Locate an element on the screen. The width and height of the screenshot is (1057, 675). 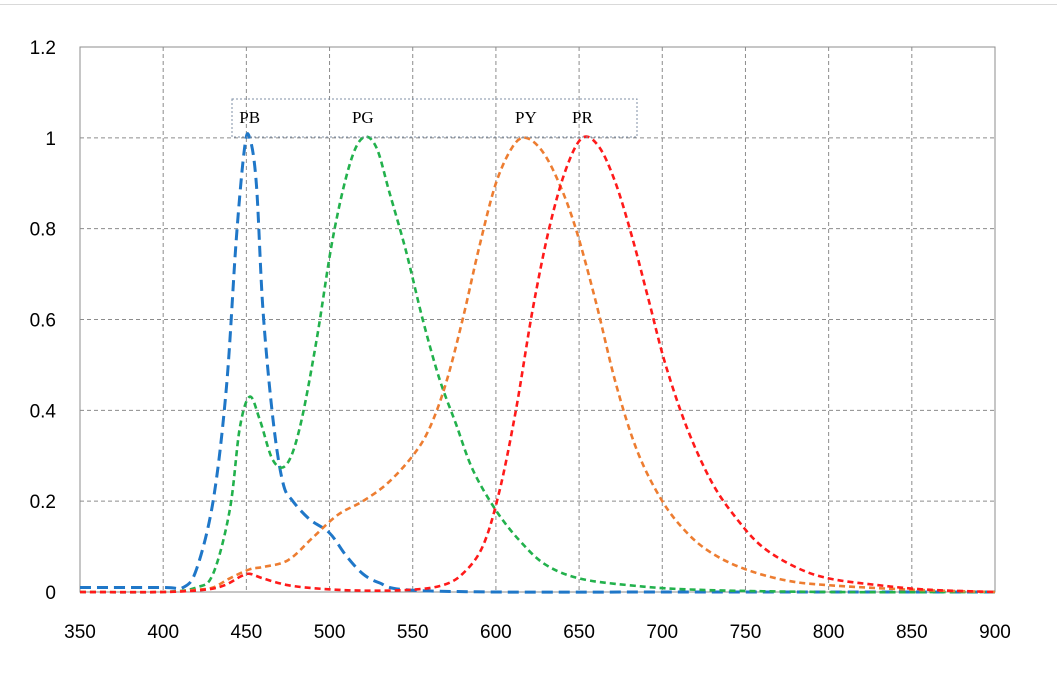
series-label-pb: PB is located at coordinates (249, 117).